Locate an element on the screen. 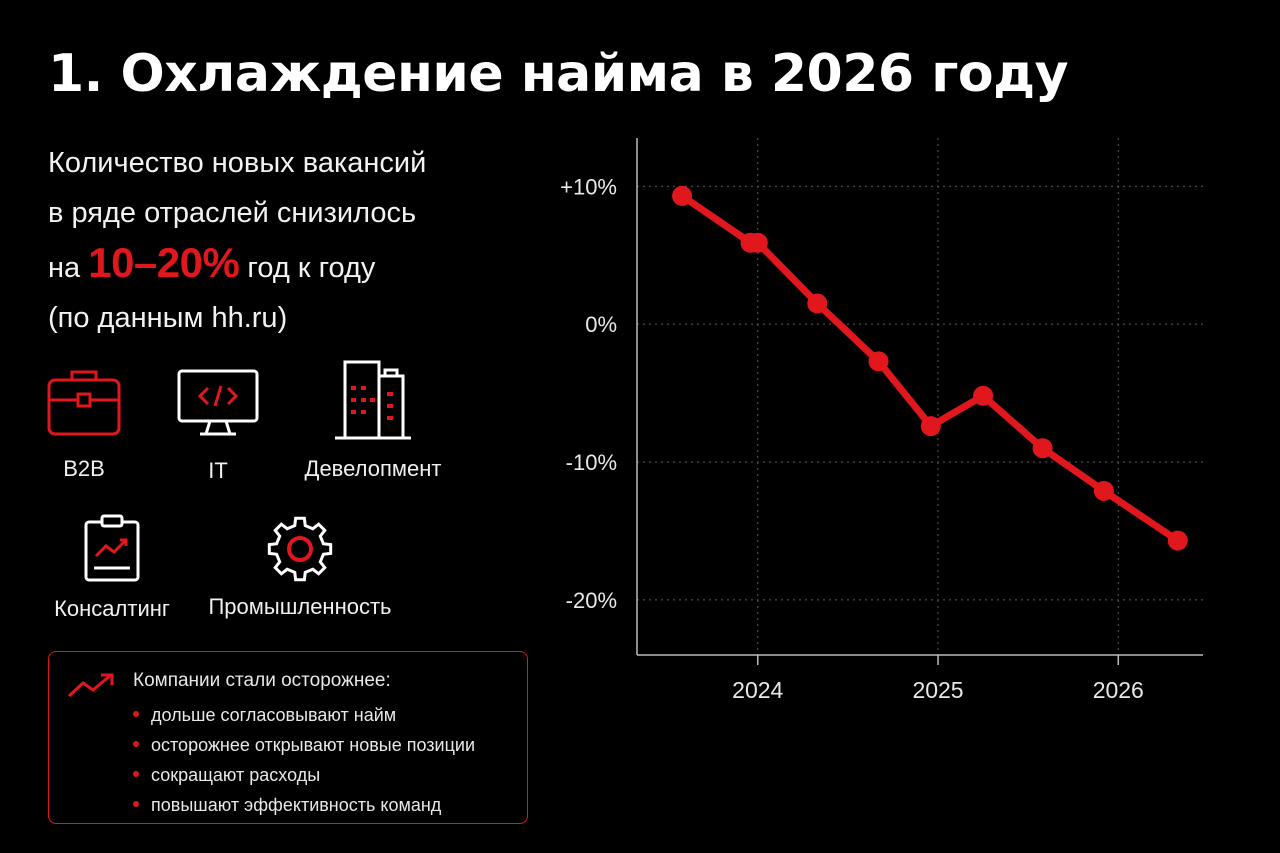  y-tick-label: 0% is located at coordinates (601, 324).